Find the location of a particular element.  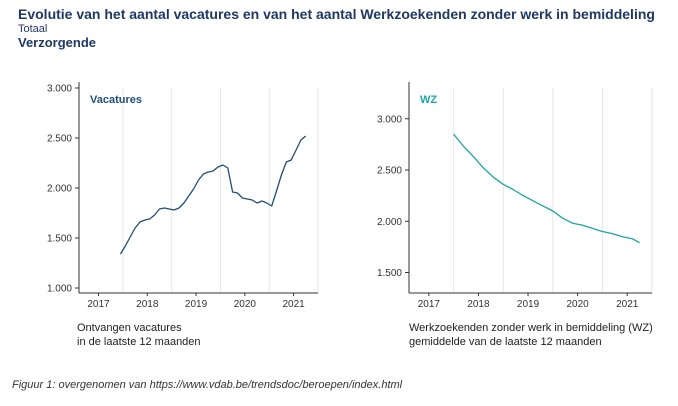

vacatures-x-tick-label-3: 2020 is located at coordinates (245, 304).